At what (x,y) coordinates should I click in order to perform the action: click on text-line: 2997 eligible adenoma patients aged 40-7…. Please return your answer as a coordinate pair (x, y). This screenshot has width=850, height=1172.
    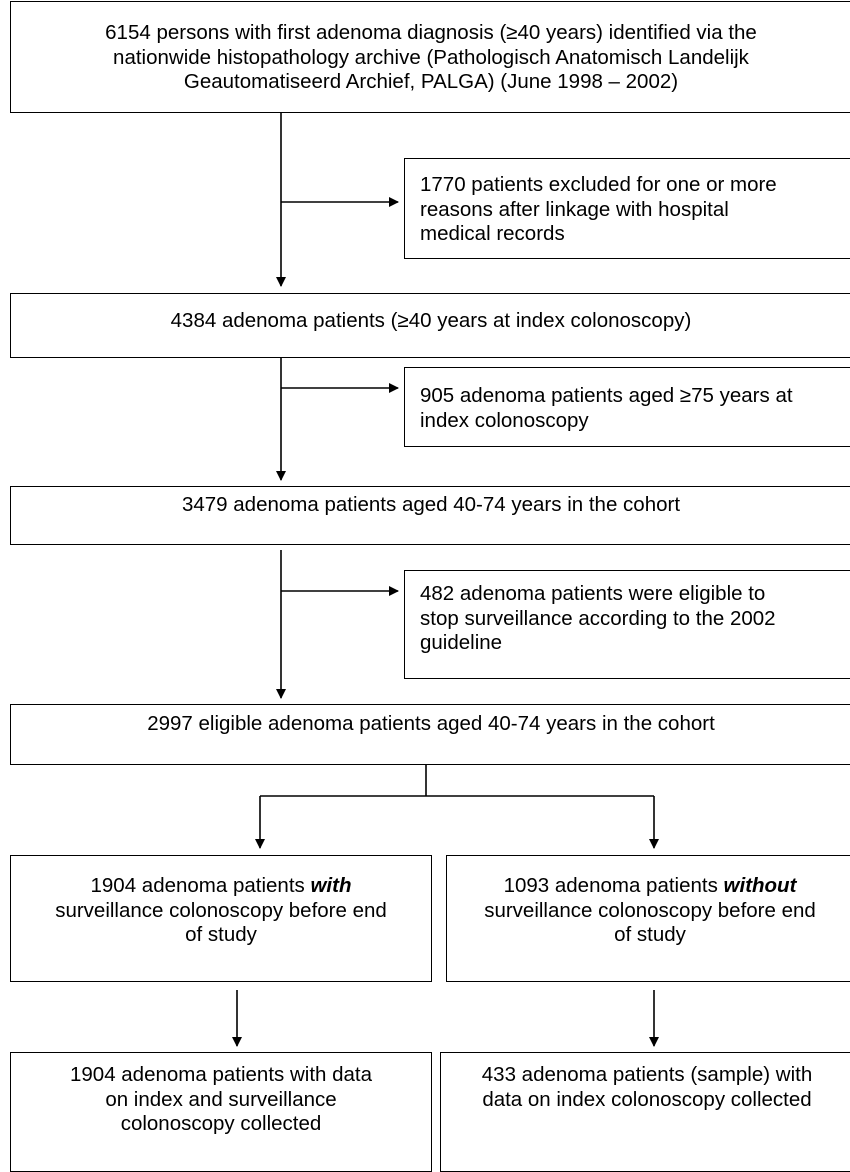
    Looking at the image, I should click on (431, 723).